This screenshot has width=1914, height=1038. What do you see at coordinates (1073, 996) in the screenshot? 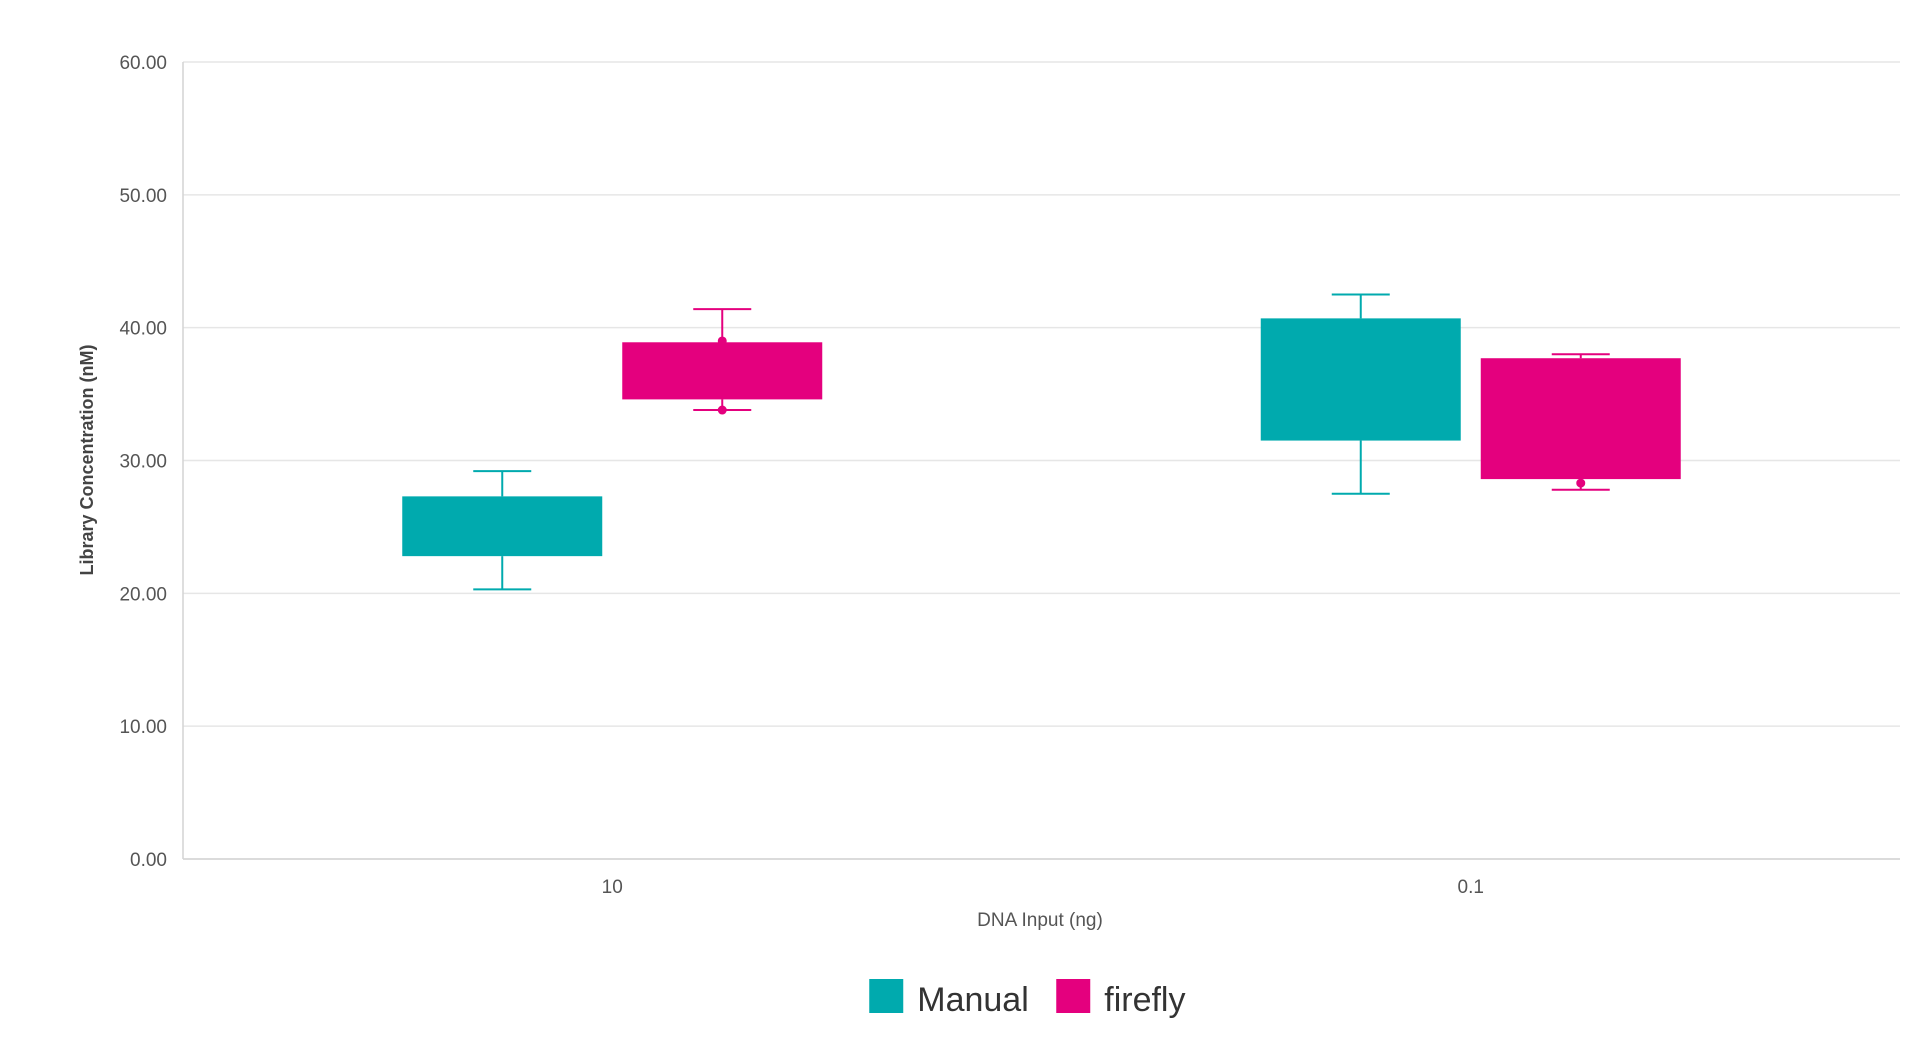
I see `legend-swatch-firefly` at bounding box center [1073, 996].